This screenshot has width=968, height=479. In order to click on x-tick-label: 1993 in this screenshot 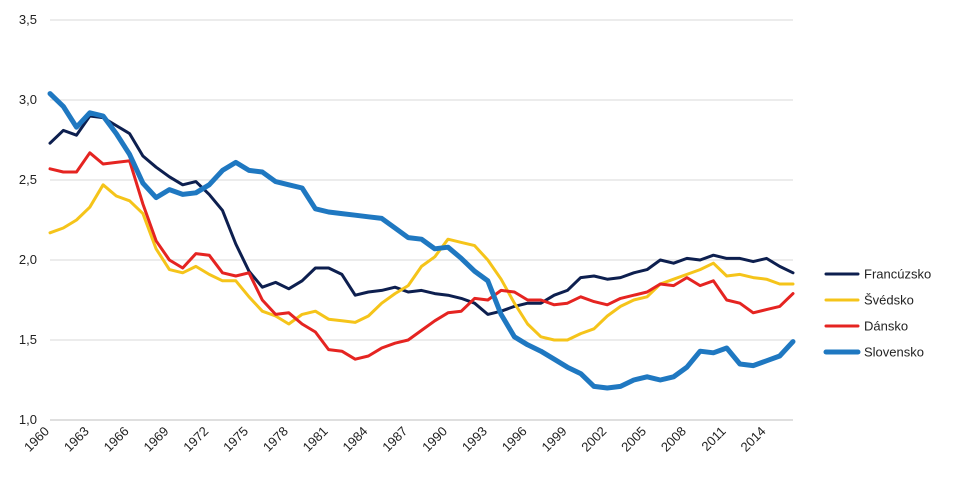, I will do `click(474, 439)`.